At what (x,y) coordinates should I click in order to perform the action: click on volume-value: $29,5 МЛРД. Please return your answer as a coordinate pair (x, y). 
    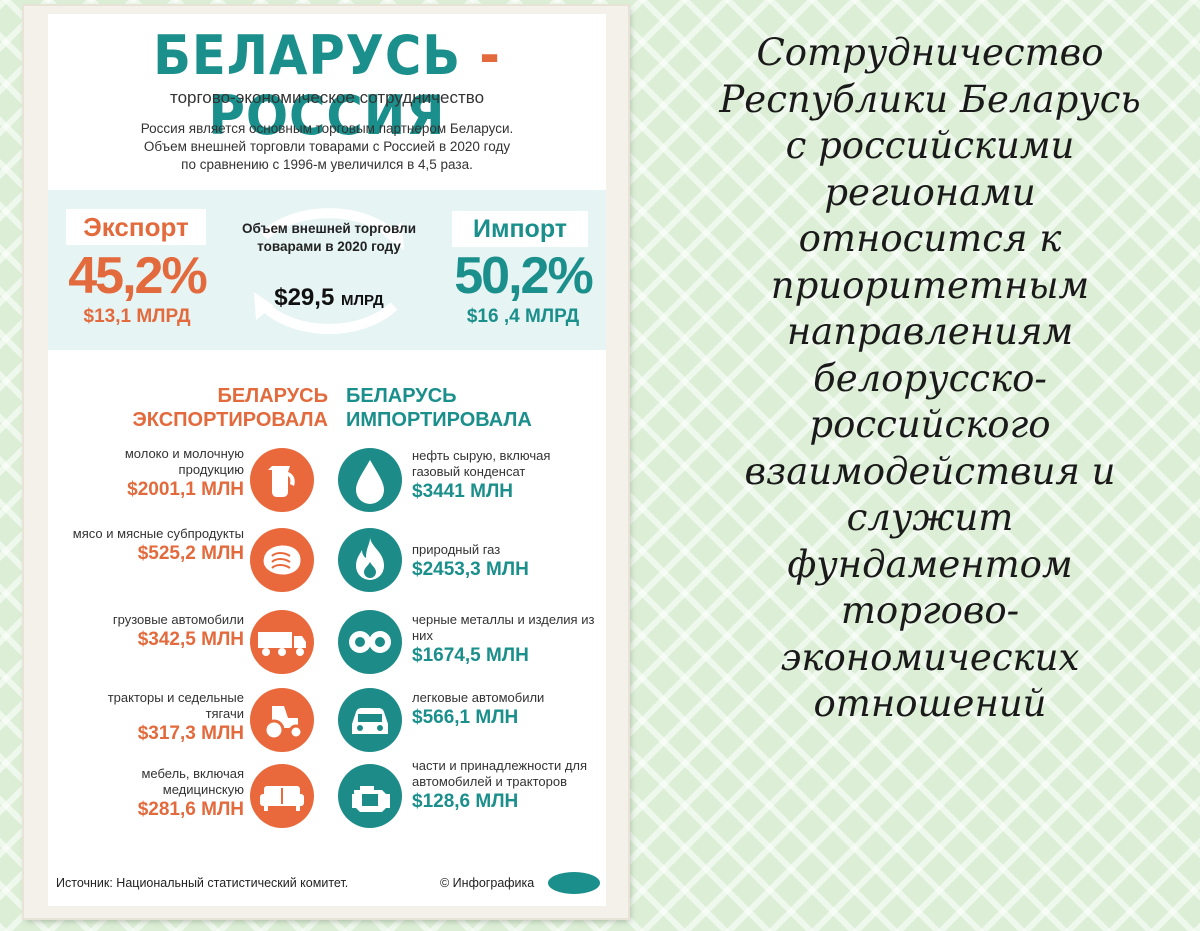
    Looking at the image, I should click on (329, 298).